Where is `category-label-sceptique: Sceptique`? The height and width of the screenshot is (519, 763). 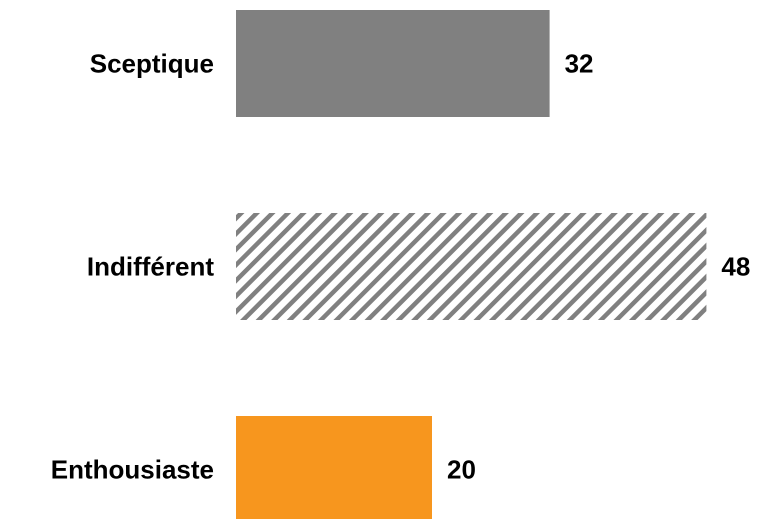 category-label-sceptique: Sceptique is located at coordinates (152, 64).